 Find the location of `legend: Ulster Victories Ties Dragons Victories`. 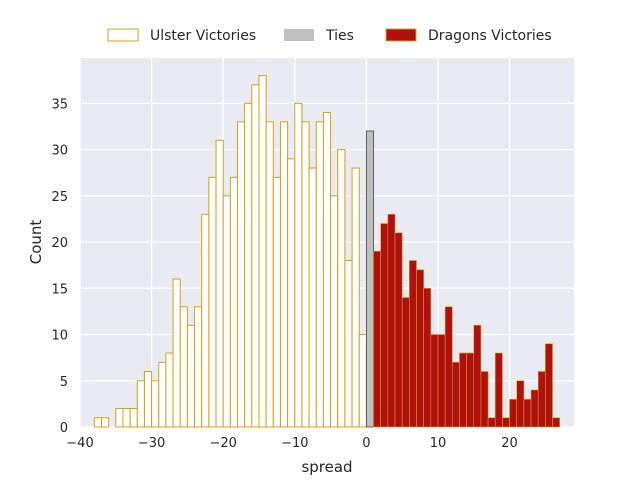

legend: Ulster Victories Ties Dragons Victories is located at coordinates (329, 36).